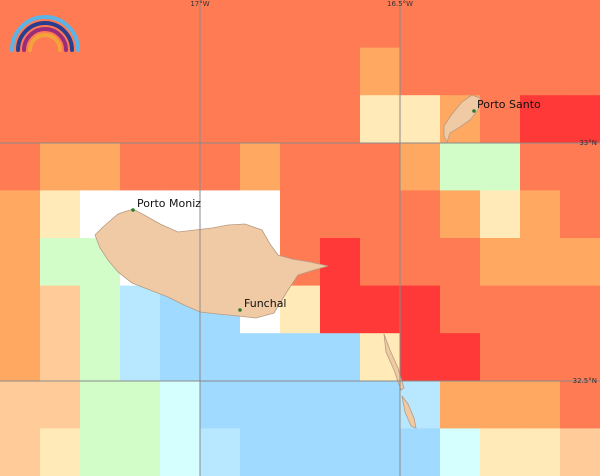  What do you see at coordinates (588, 143) in the screenshot?
I see `lat-label: 33°N` at bounding box center [588, 143].